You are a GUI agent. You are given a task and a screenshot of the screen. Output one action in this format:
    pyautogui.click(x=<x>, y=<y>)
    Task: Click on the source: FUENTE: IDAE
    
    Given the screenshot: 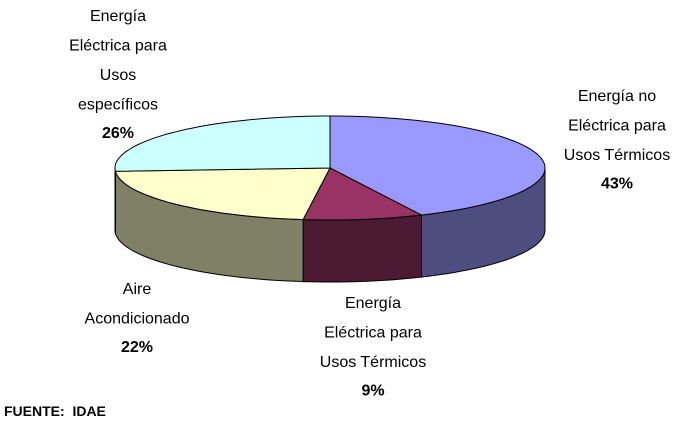 What is the action you would take?
    pyautogui.click(x=55, y=411)
    